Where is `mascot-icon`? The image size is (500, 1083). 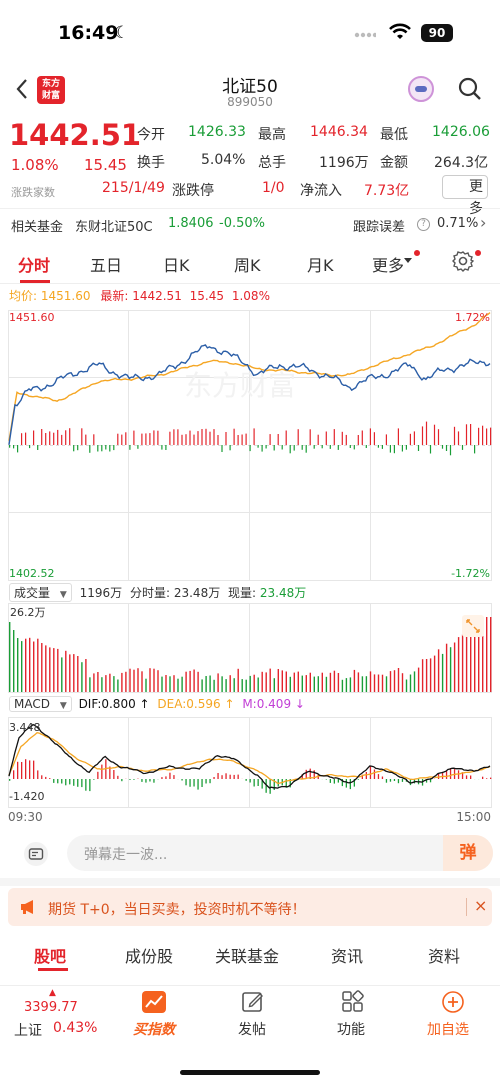
mascot-icon is located at coordinates (421, 89).